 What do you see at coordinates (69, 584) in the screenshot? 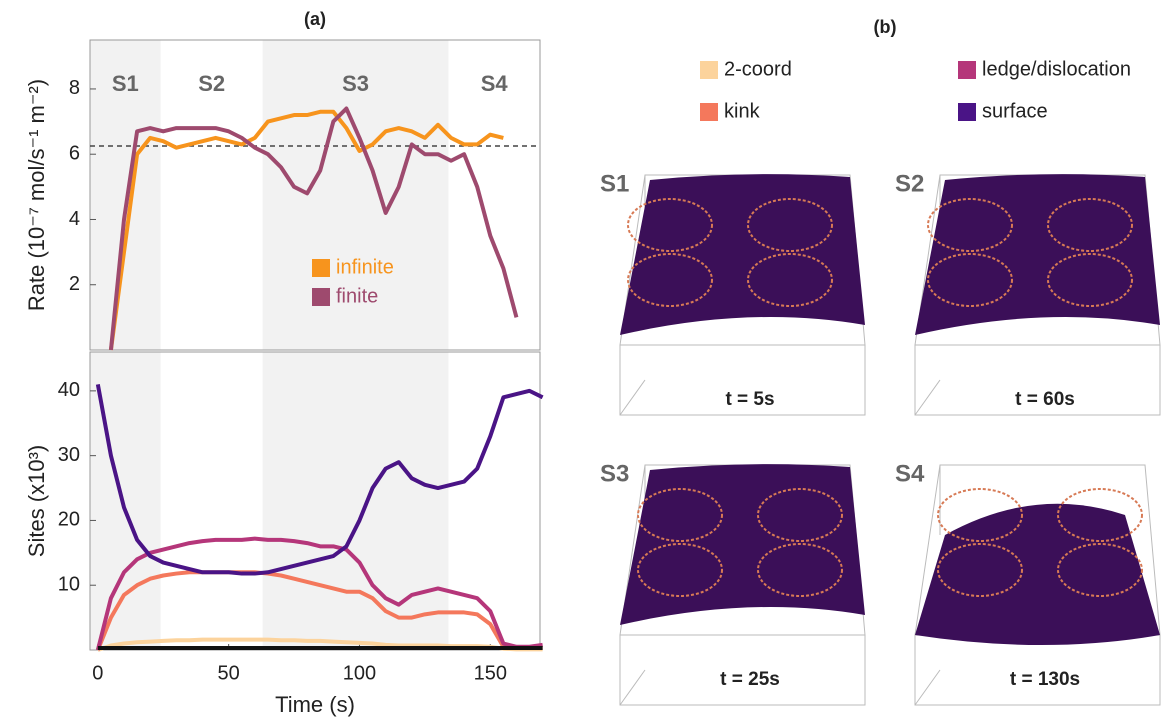
I see `y-tick-label: 10` at bounding box center [69, 584].